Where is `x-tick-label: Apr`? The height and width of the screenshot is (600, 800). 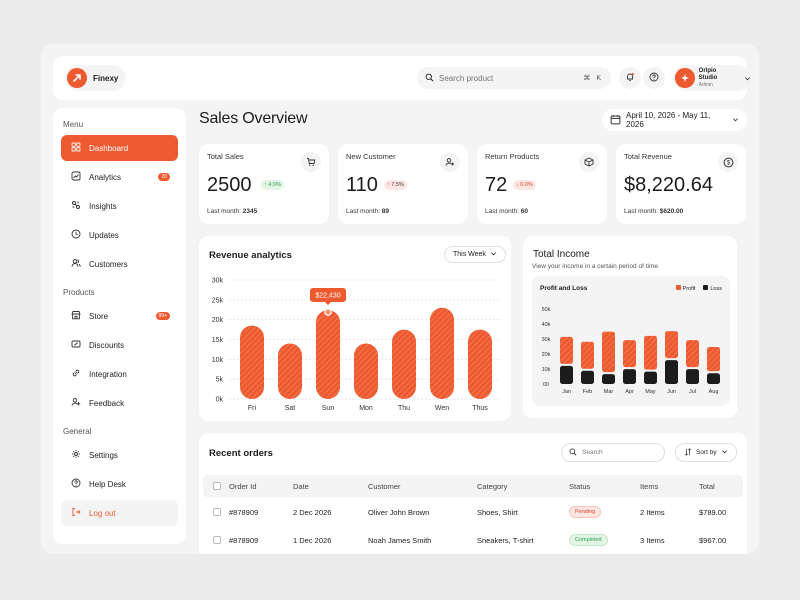
x-tick-label: Apr is located at coordinates (629, 392).